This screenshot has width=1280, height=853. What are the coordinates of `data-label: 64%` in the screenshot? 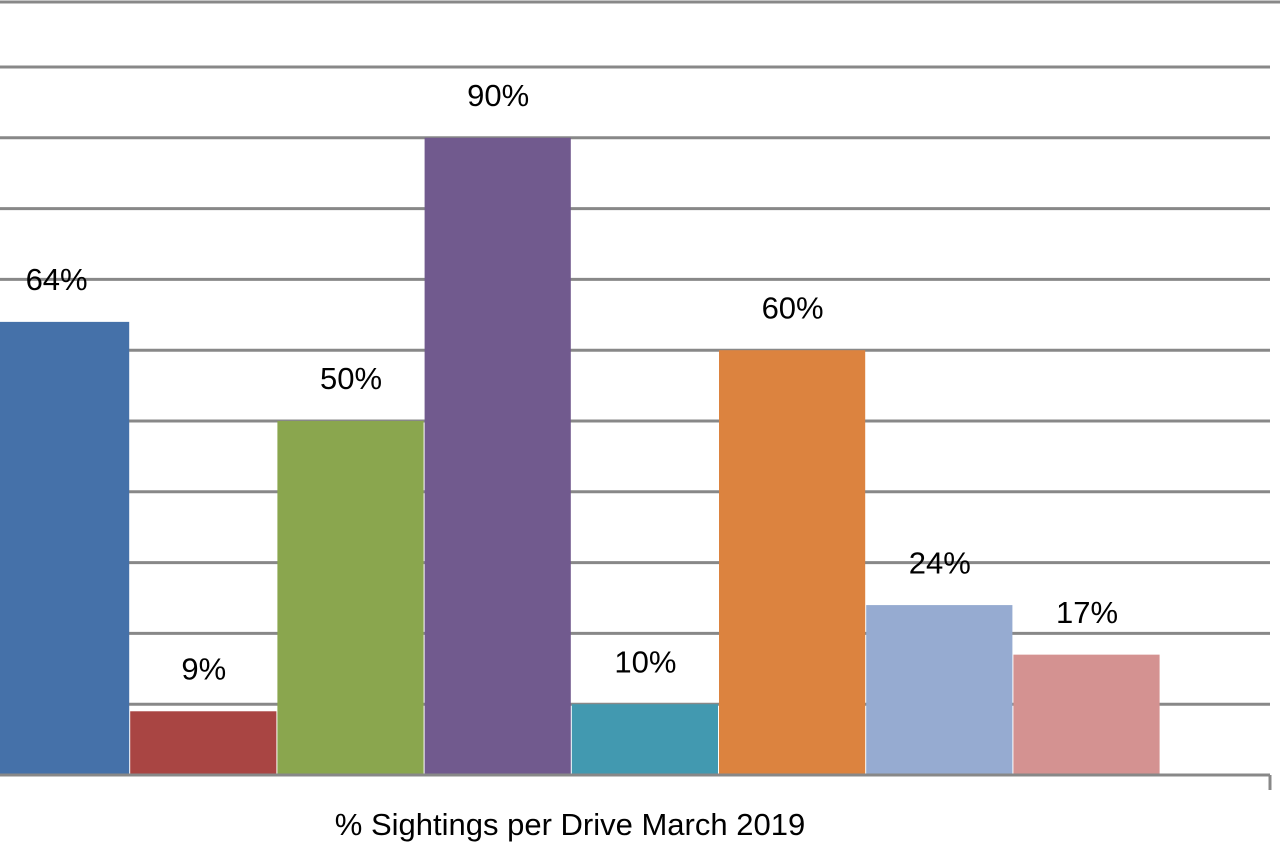 It's located at (57, 279).